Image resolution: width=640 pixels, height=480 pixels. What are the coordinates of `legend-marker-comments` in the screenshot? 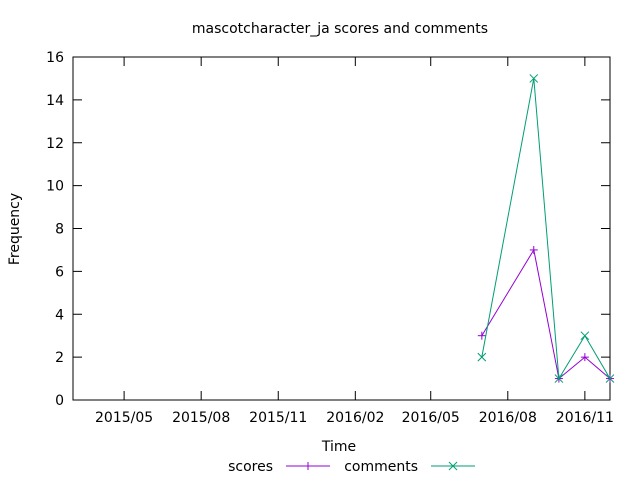 It's located at (453, 466).